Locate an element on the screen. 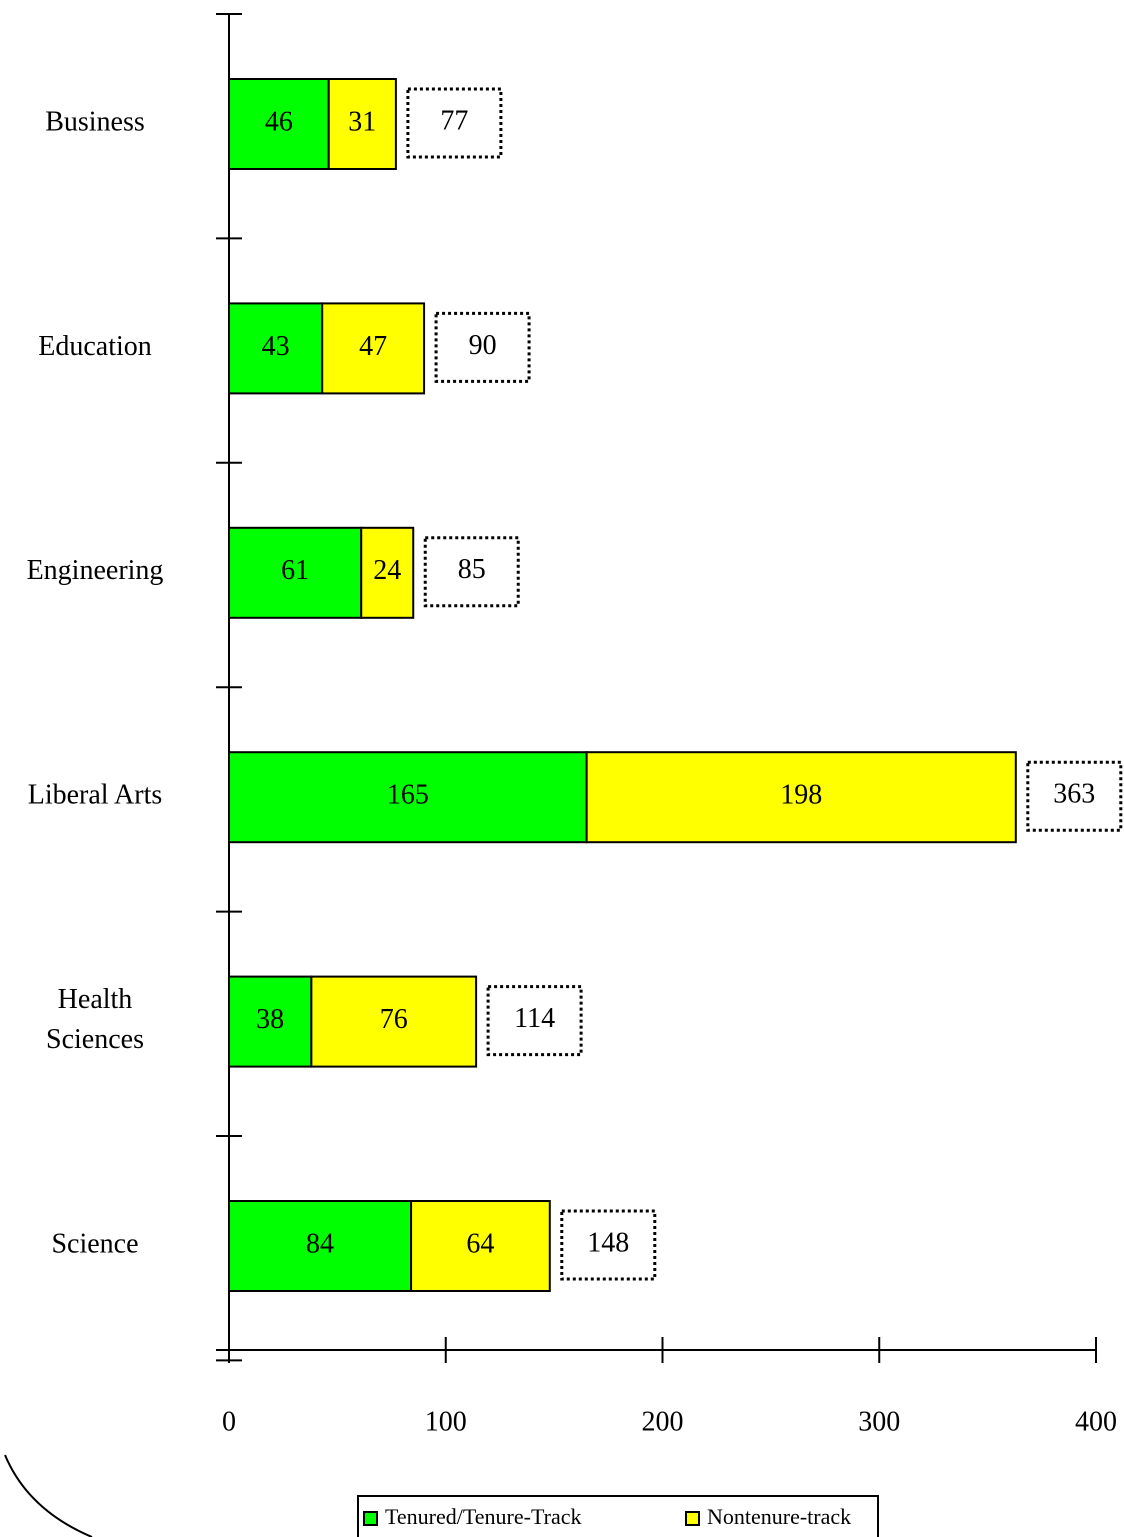 The height and width of the screenshot is (1537, 1124). bar-label-tenured: 84 is located at coordinates (320, 1243).